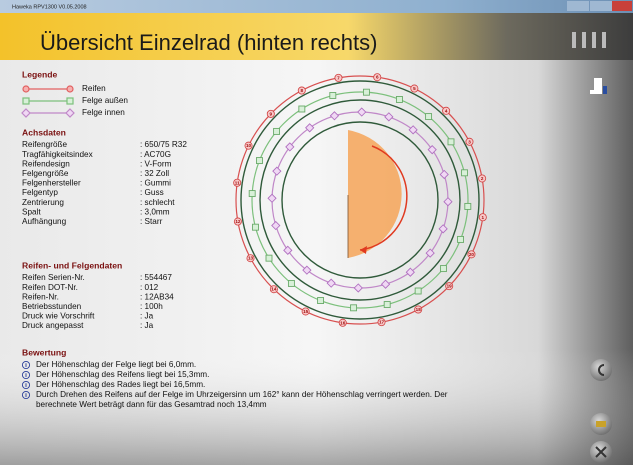 This screenshot has height=465, width=633. What do you see at coordinates (51, 183) in the screenshot?
I see `field-label: Felgenhersteller` at bounding box center [51, 183].